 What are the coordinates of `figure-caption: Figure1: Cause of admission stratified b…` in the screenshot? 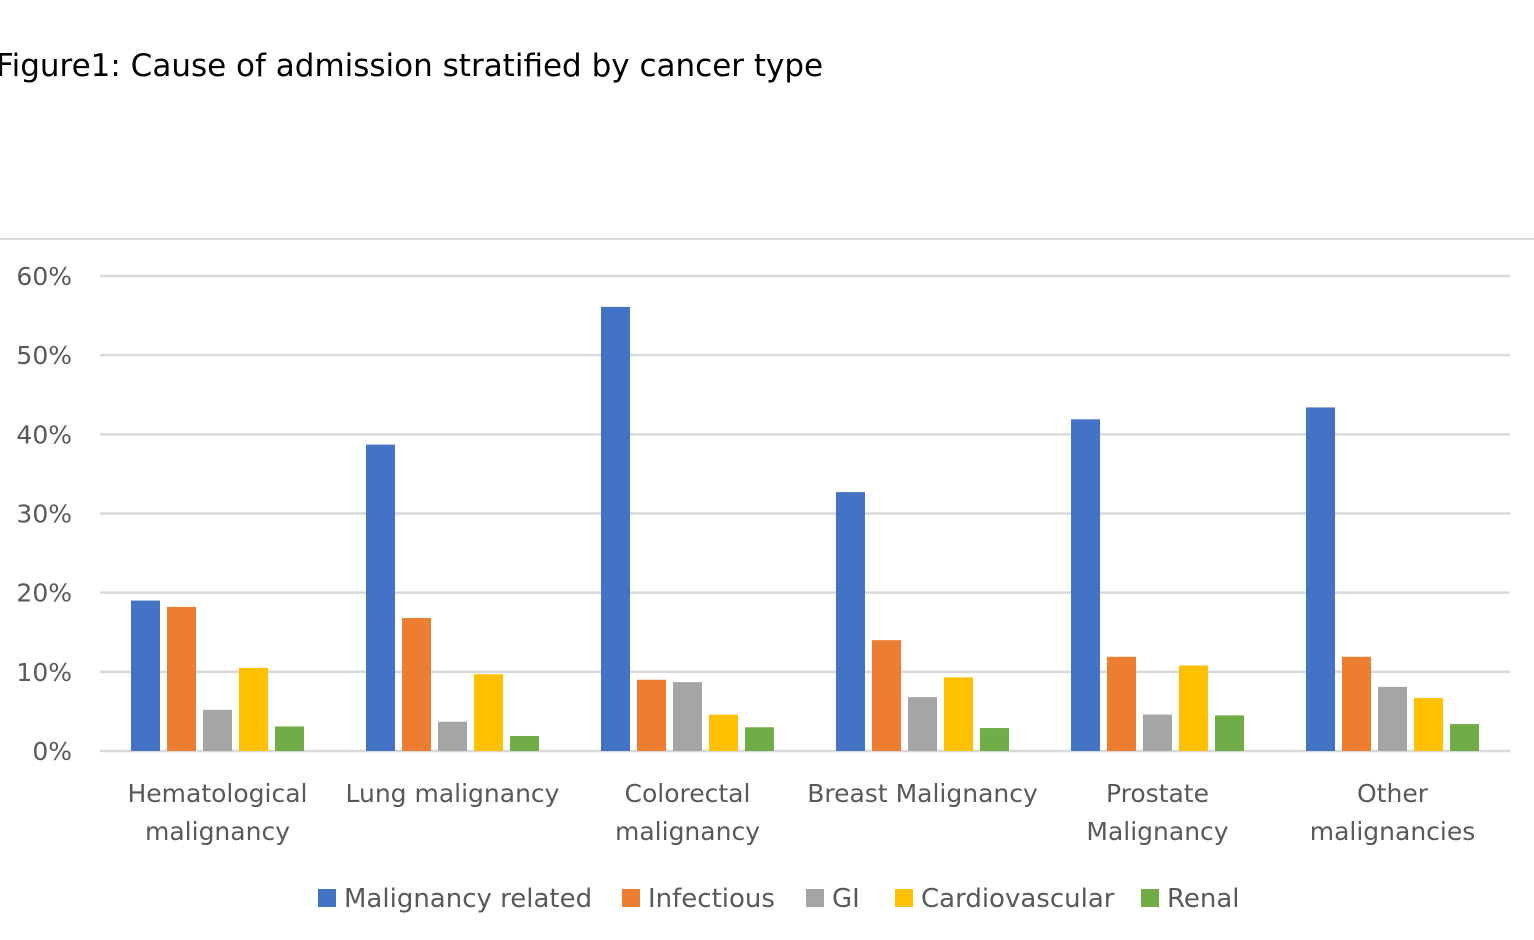 It's located at (412, 66).